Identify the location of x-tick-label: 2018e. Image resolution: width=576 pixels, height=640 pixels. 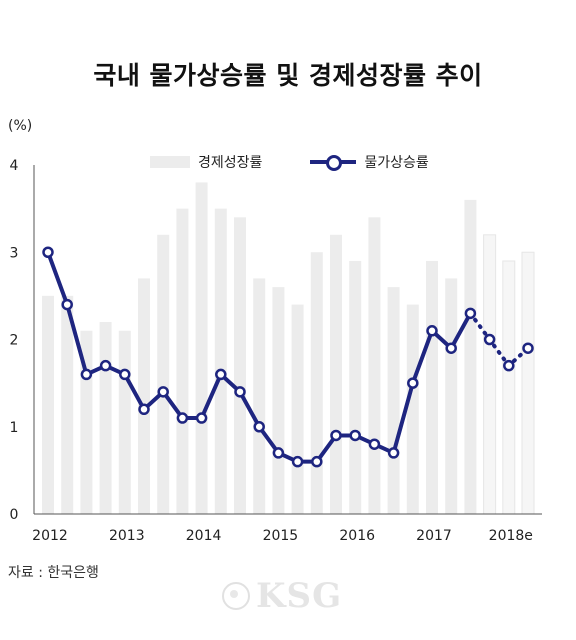
(511, 536).